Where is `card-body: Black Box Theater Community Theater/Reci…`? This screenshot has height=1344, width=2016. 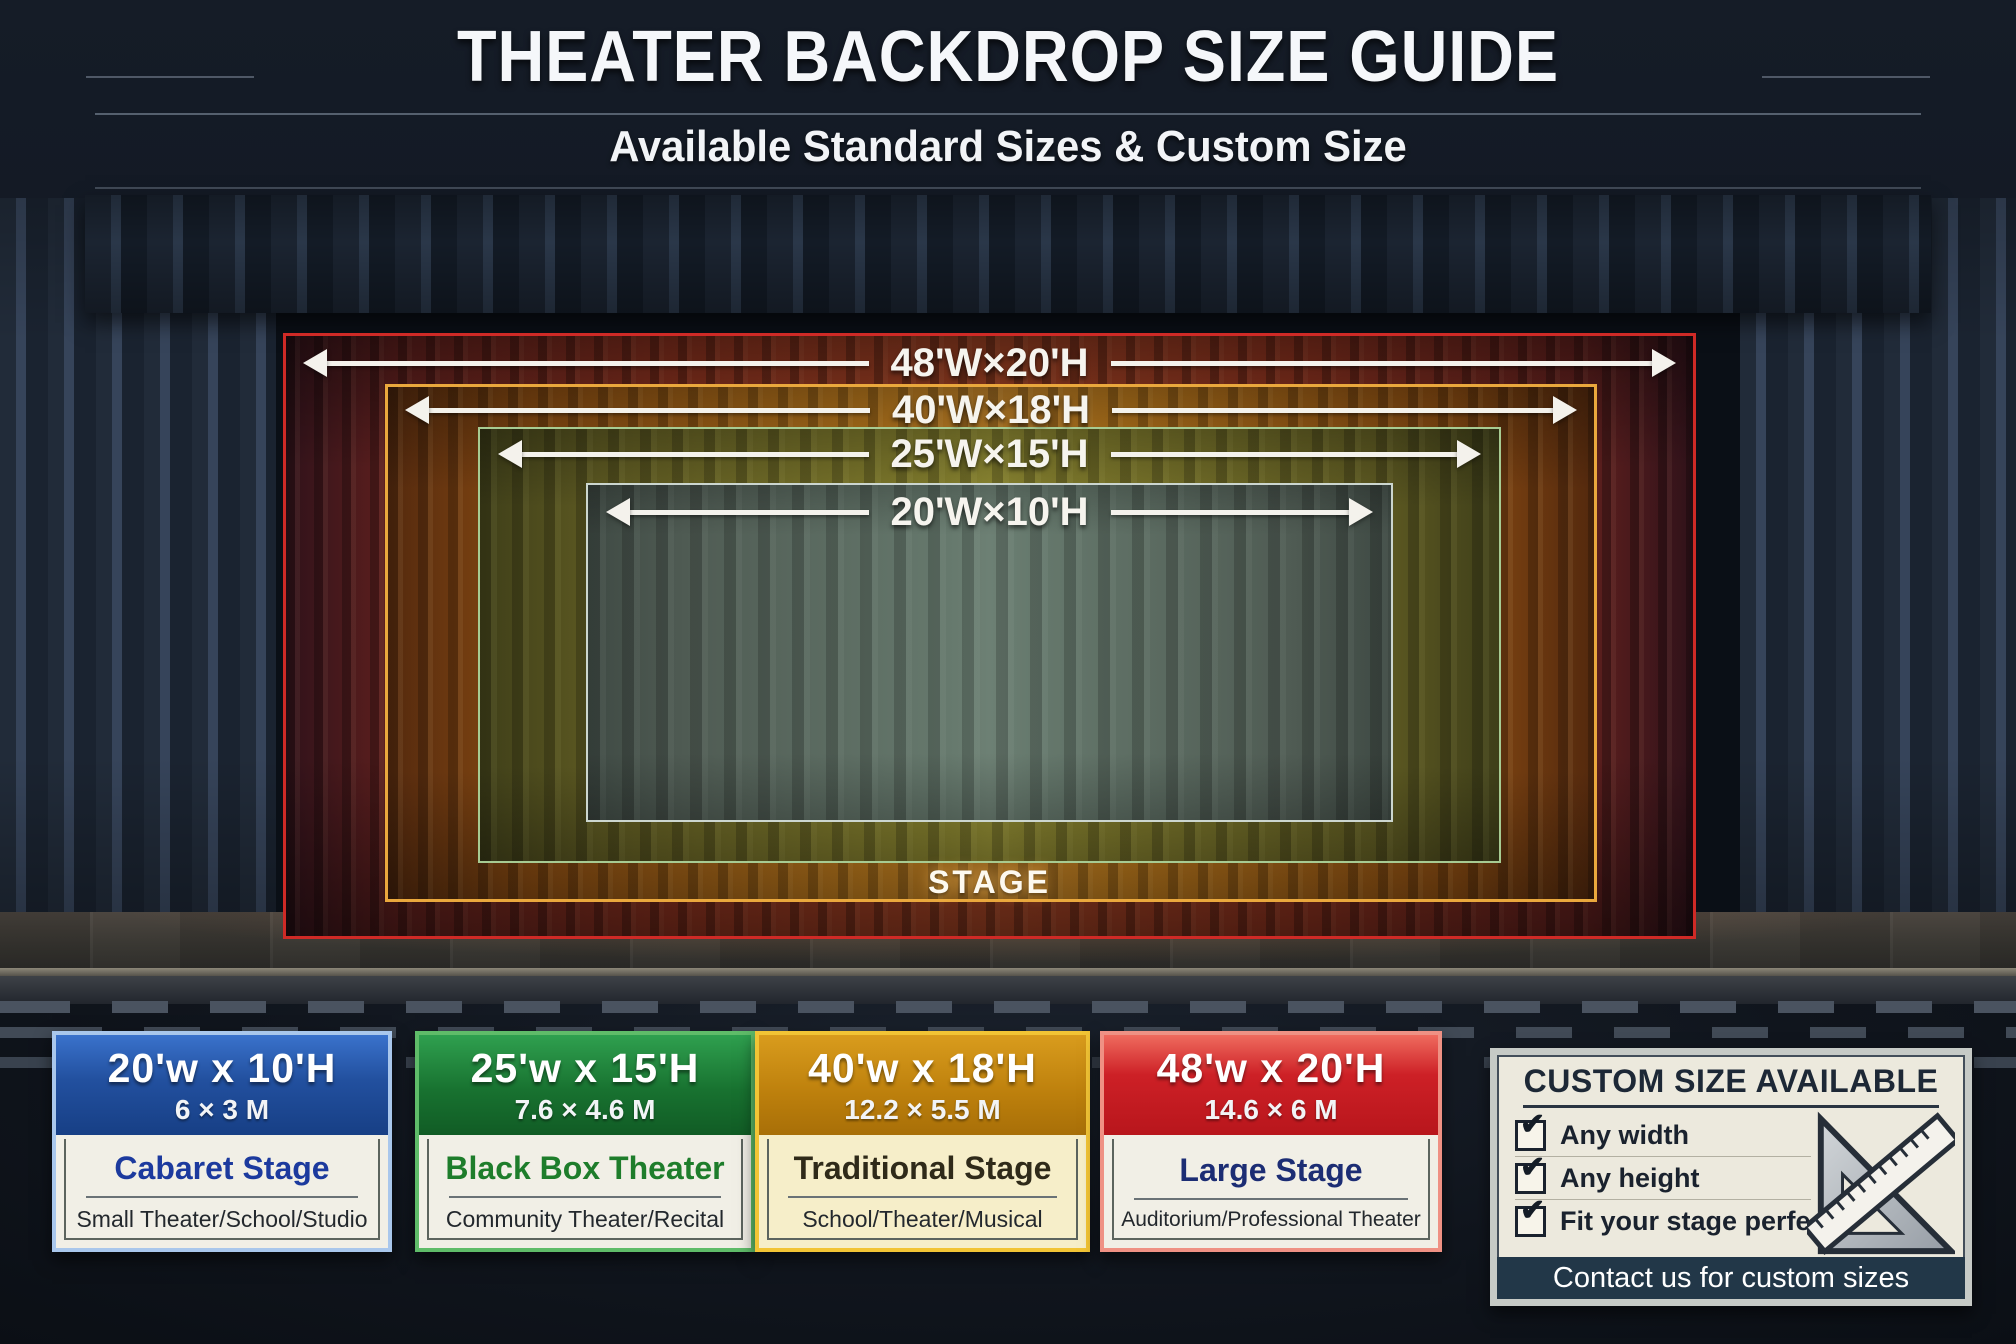 card-body: Black Box Theater Community Theater/Reci… is located at coordinates (585, 1191).